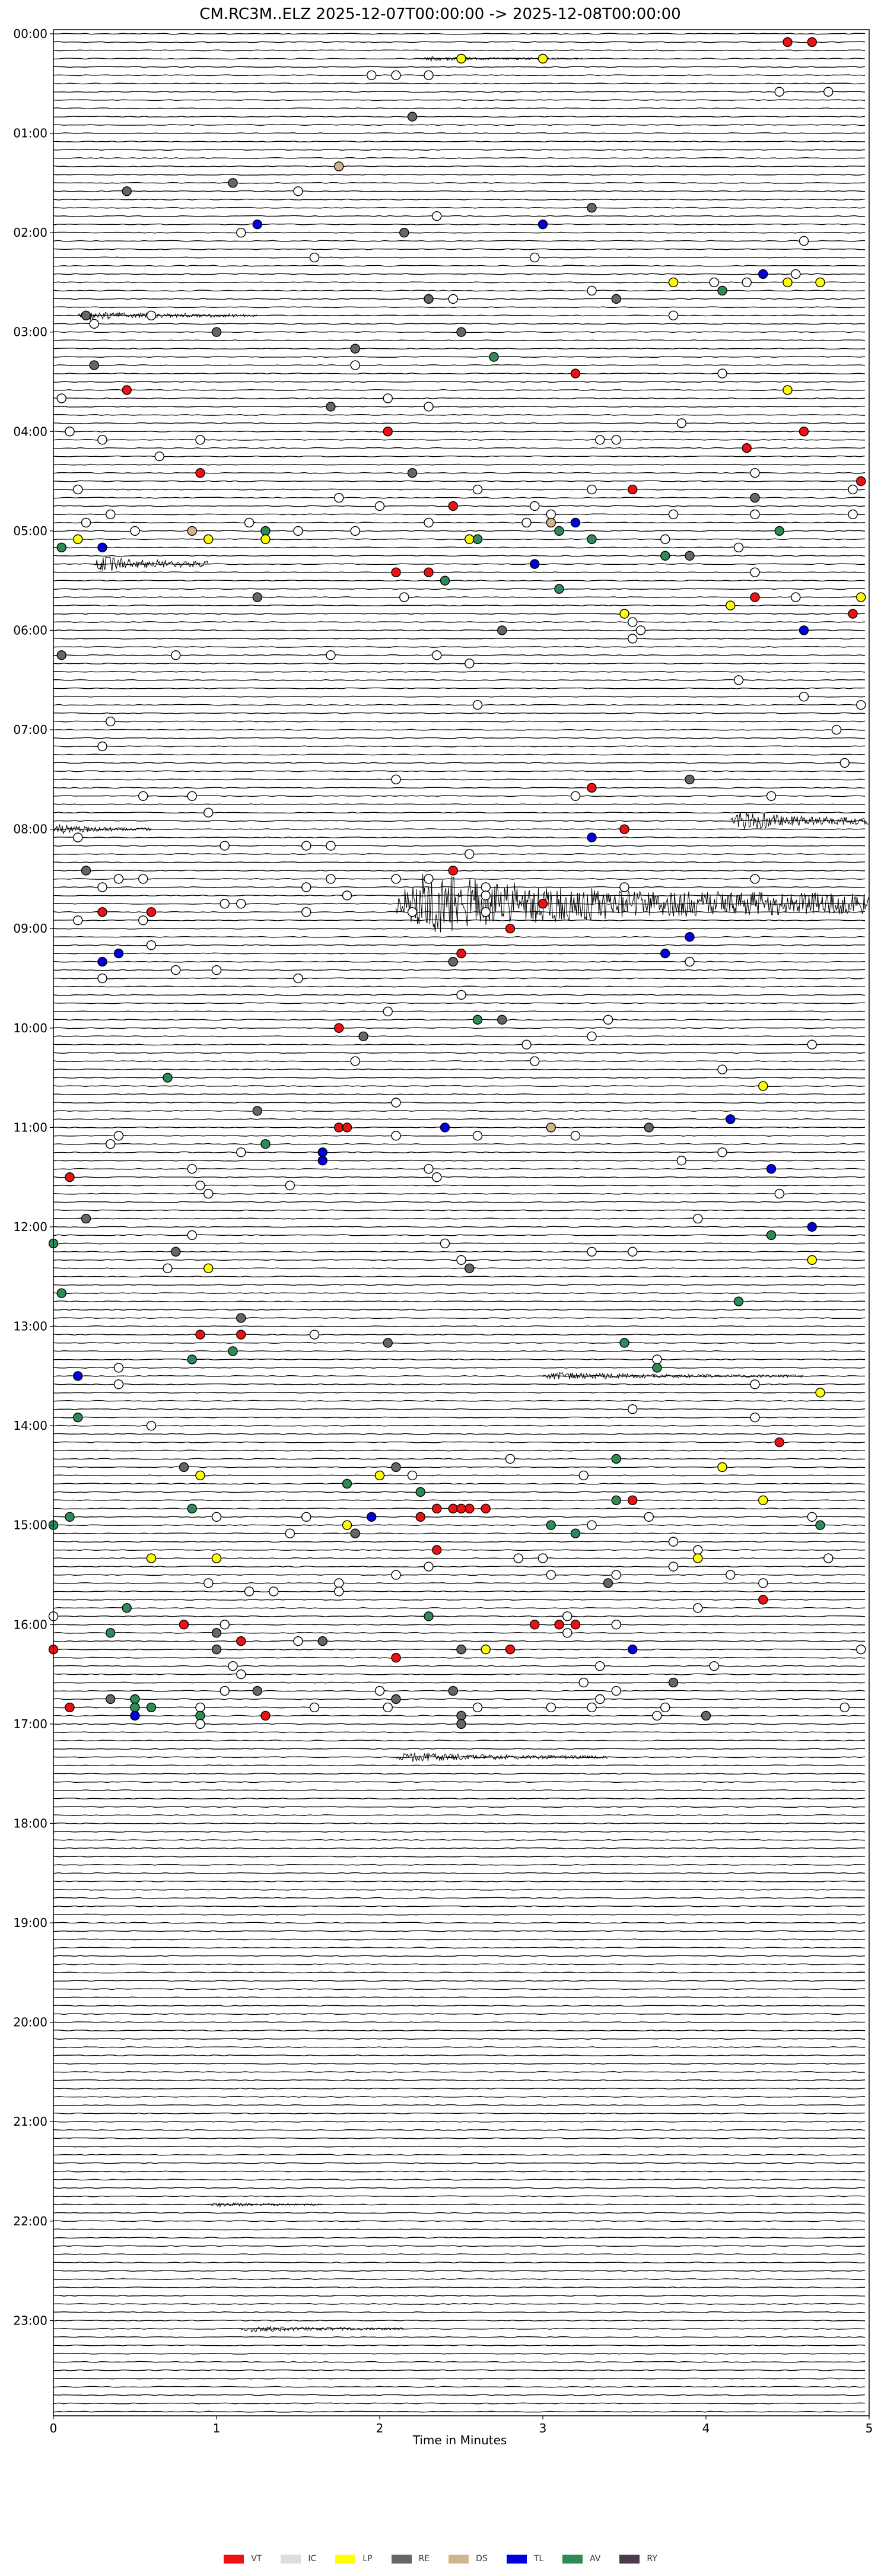 The image size is (881, 2576). What do you see at coordinates (638, 2559) in the screenshot?
I see `legend-item-ry: RY` at bounding box center [638, 2559].